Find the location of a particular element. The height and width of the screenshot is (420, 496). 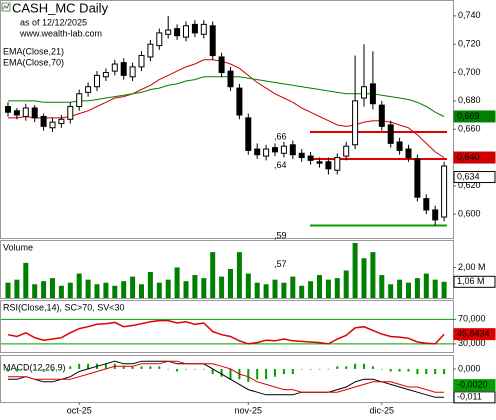

y-tick-label: 0,620 is located at coordinates (469, 185).